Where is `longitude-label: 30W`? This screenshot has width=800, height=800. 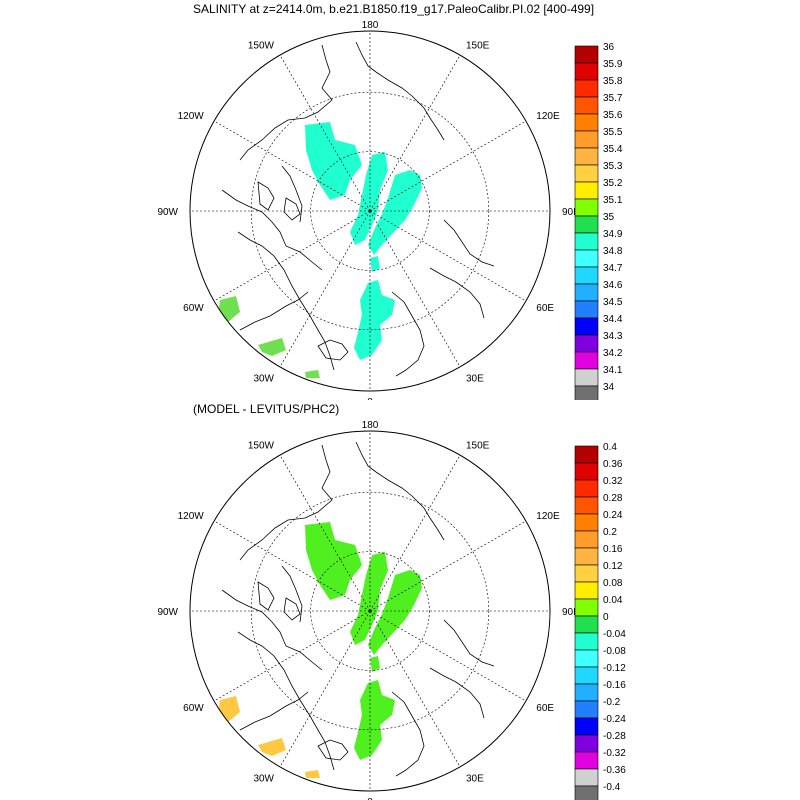
longitude-label: 30W is located at coordinates (263, 778).